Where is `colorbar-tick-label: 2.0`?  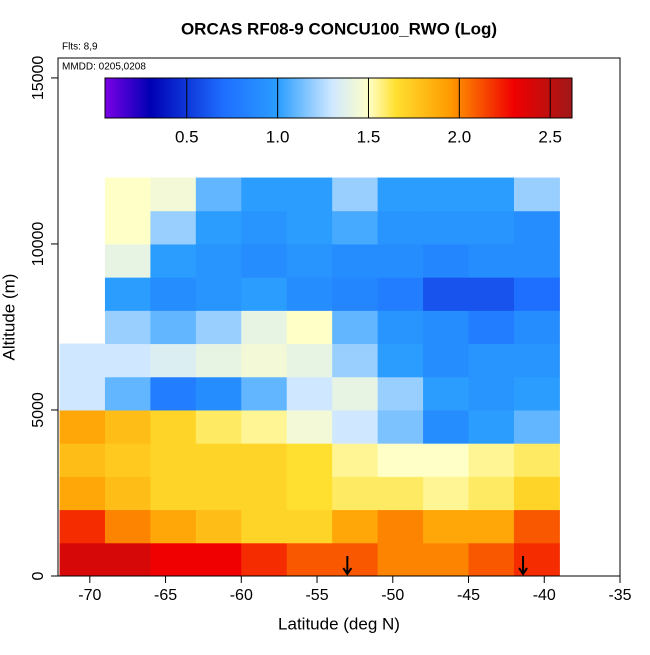 colorbar-tick-label: 2.0 is located at coordinates (460, 136).